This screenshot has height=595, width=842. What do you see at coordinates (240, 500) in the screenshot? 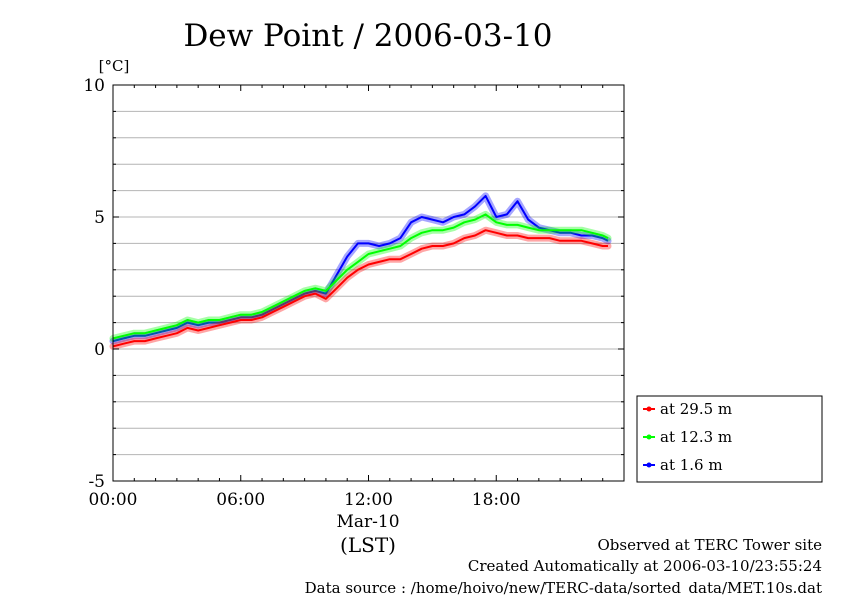
I see `x-tick-label: 06:00` at bounding box center [240, 500].